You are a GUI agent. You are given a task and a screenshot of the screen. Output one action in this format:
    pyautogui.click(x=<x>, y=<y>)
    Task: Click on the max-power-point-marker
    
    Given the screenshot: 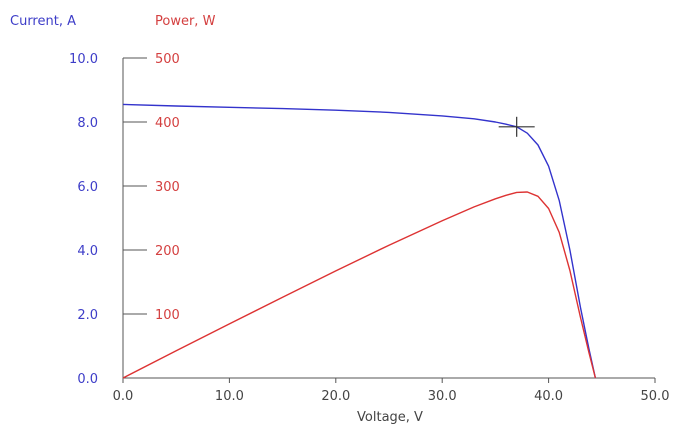 What is the action you would take?
    pyautogui.click(x=516, y=126)
    